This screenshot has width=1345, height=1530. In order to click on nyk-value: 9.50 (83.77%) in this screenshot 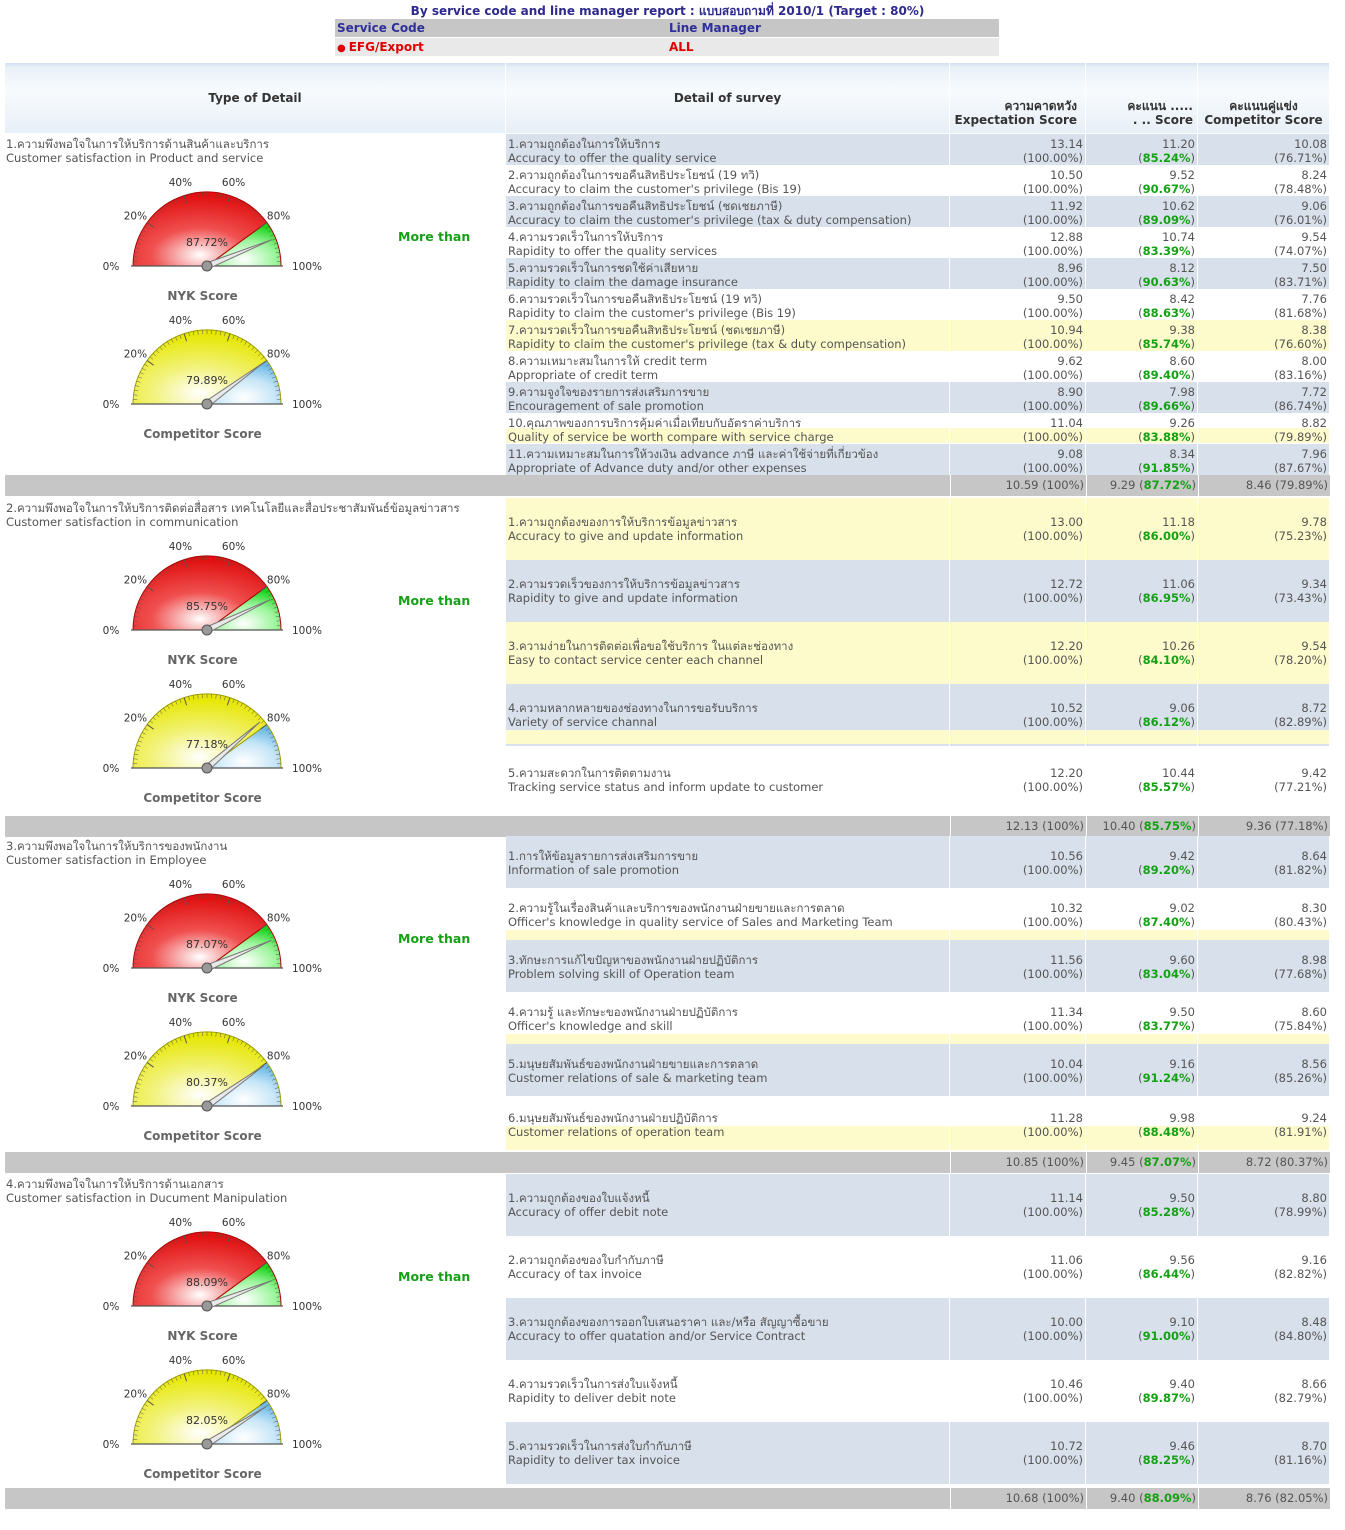, I will do `click(1166, 1019)`.